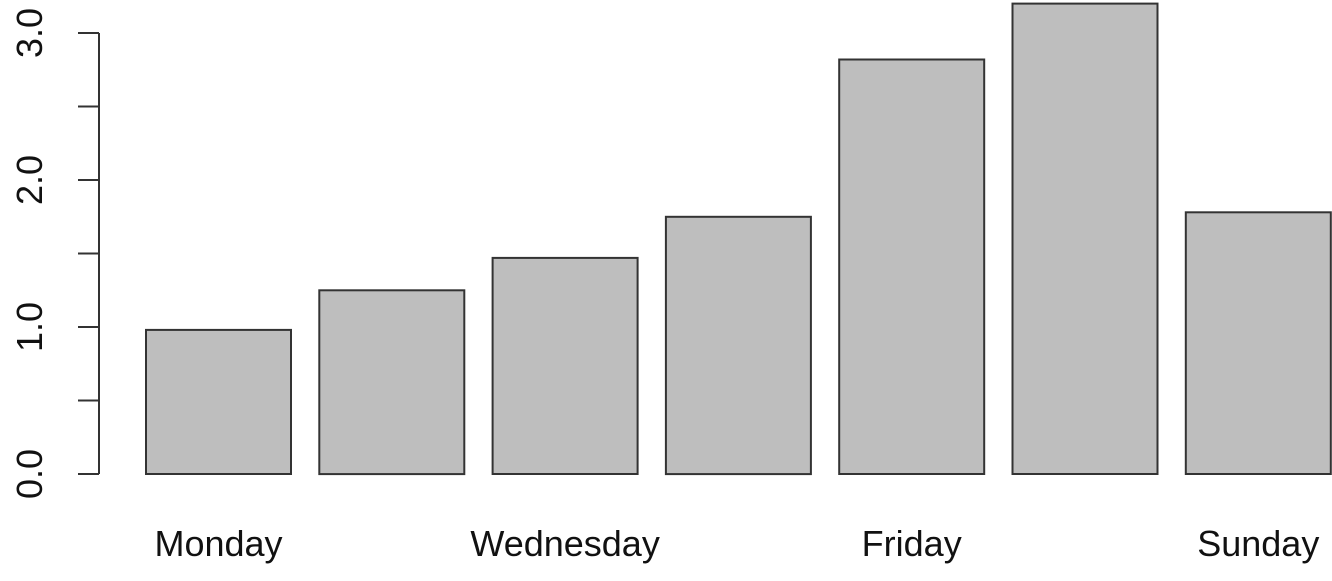 This screenshot has width=1332, height=581. Describe the element at coordinates (218, 543) in the screenshot. I see `x-category-label: Monday` at that location.